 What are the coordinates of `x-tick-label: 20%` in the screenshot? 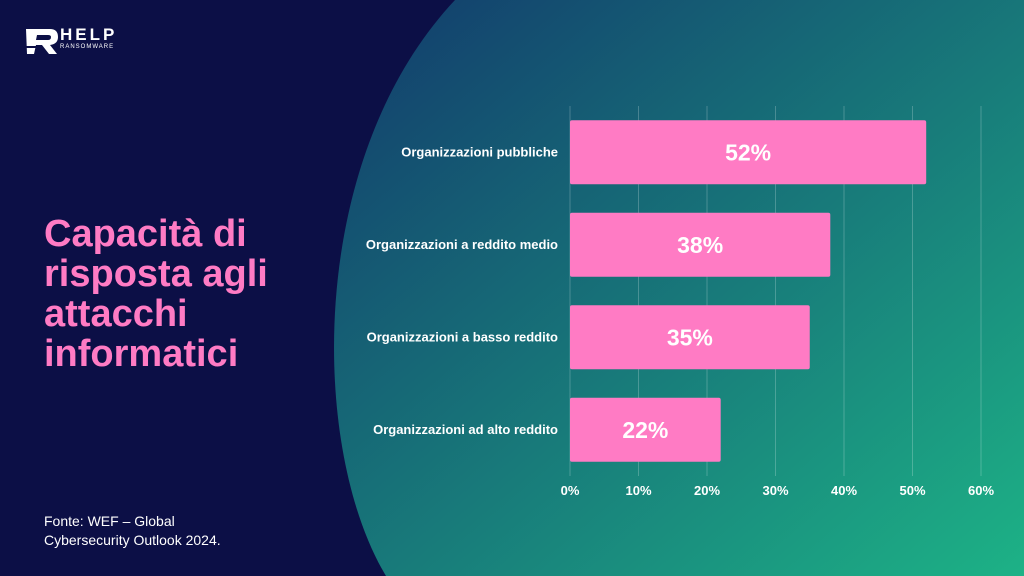 It's located at (707, 490).